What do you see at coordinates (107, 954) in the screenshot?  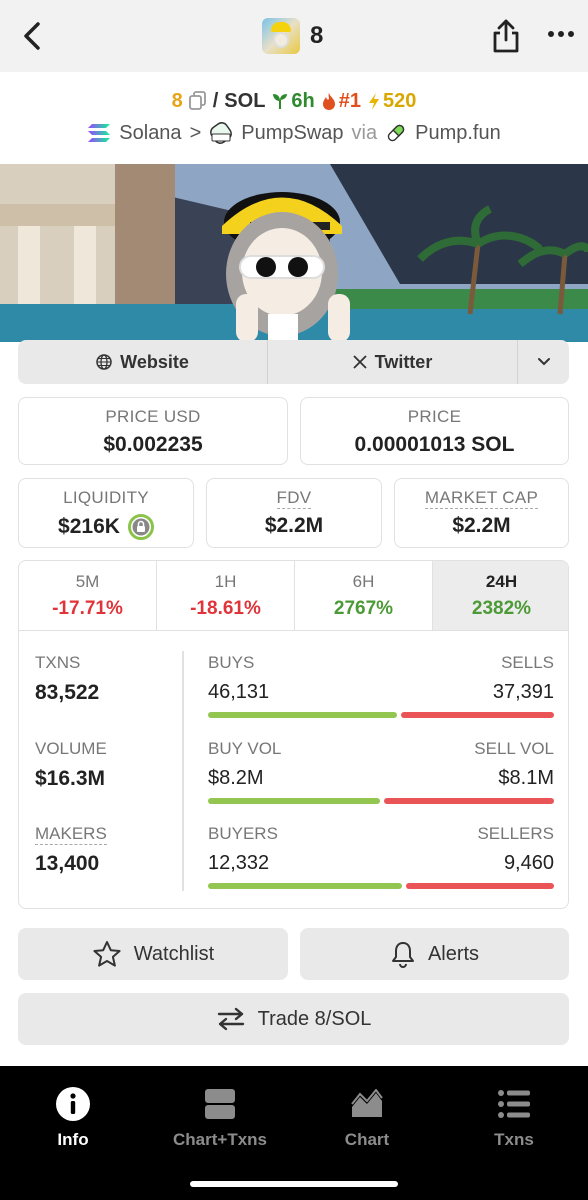 I see `star-icon` at bounding box center [107, 954].